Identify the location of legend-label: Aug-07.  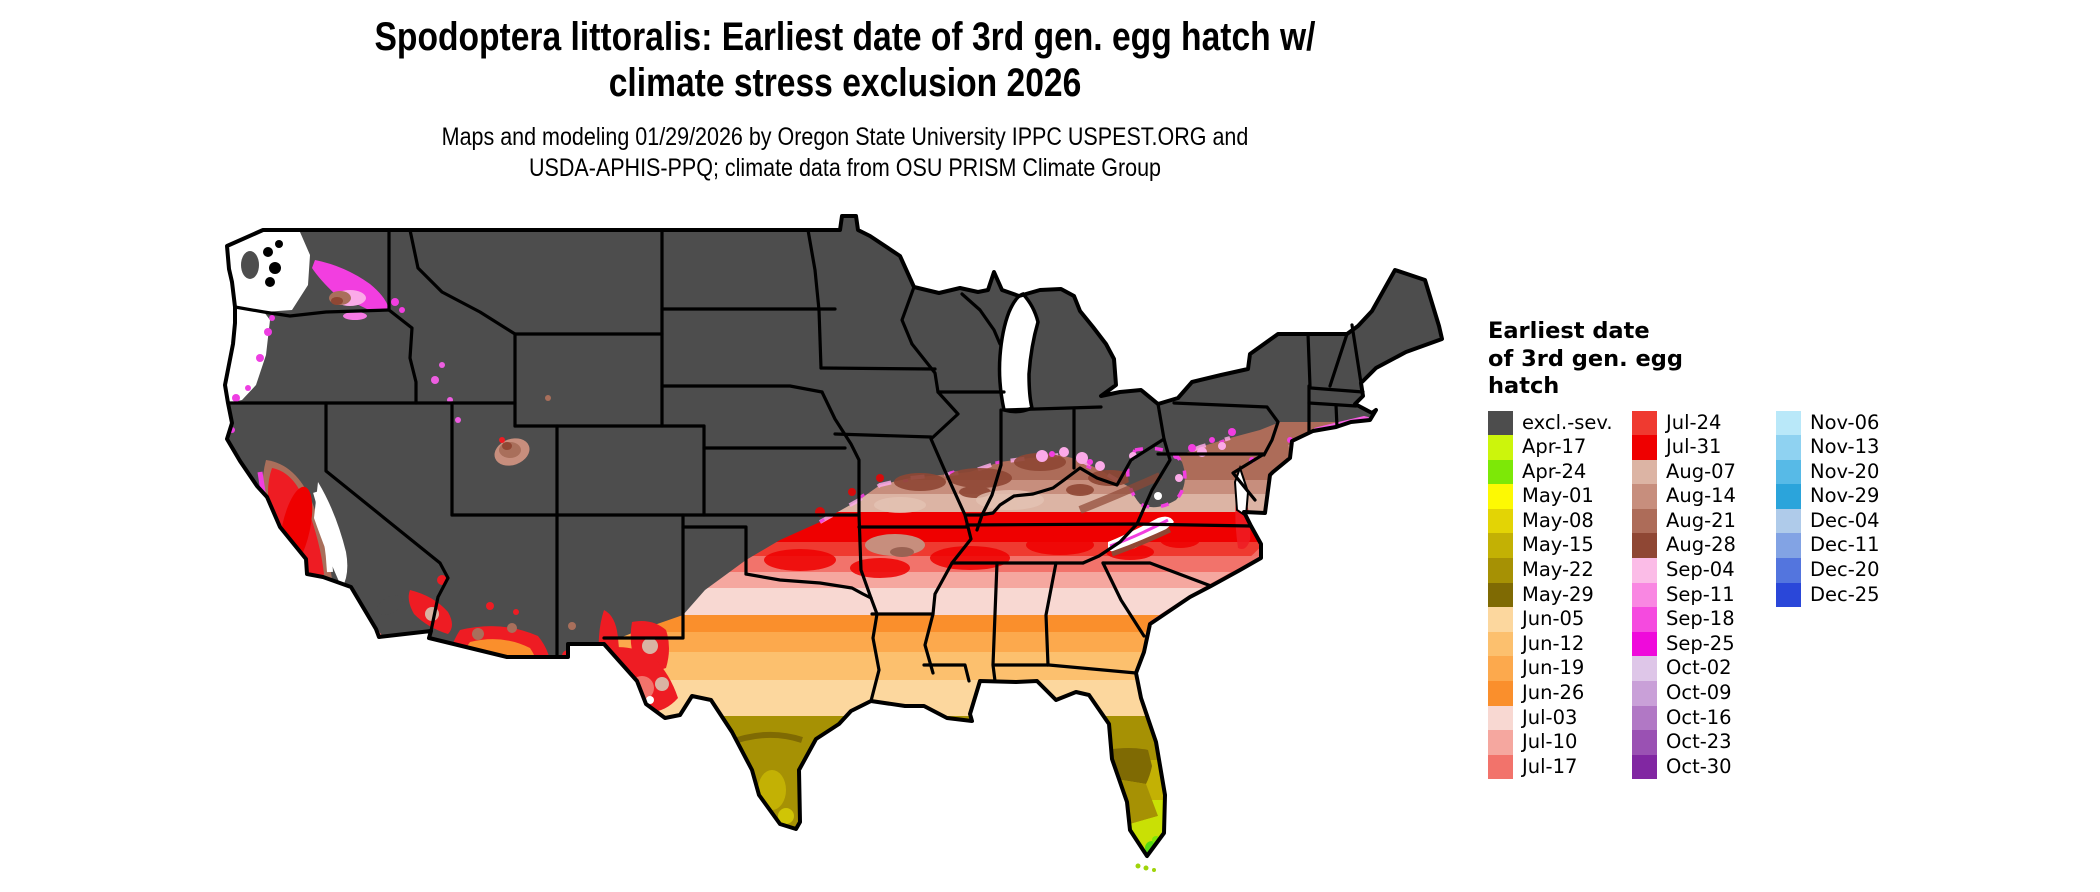
(1701, 471).